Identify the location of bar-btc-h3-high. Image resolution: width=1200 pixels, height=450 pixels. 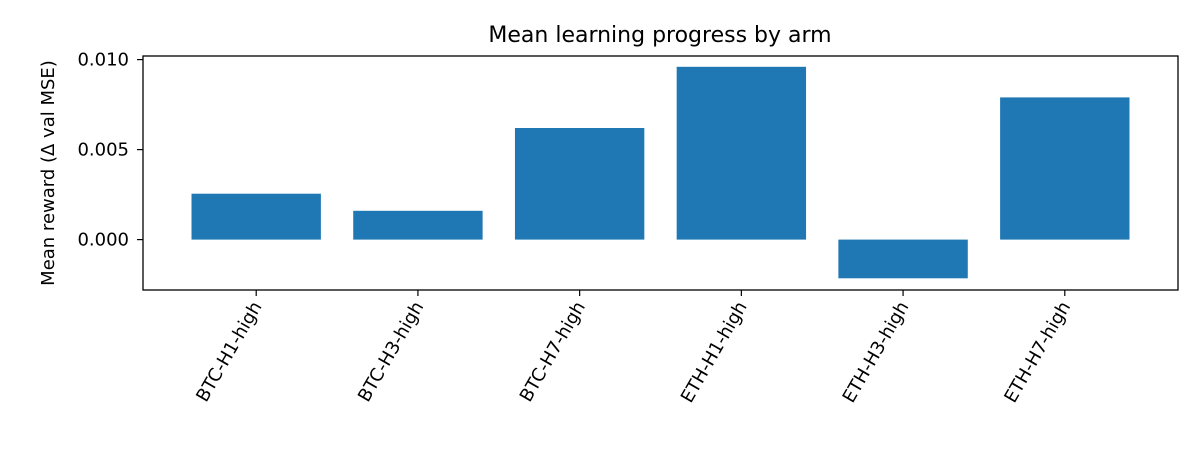
(418, 225).